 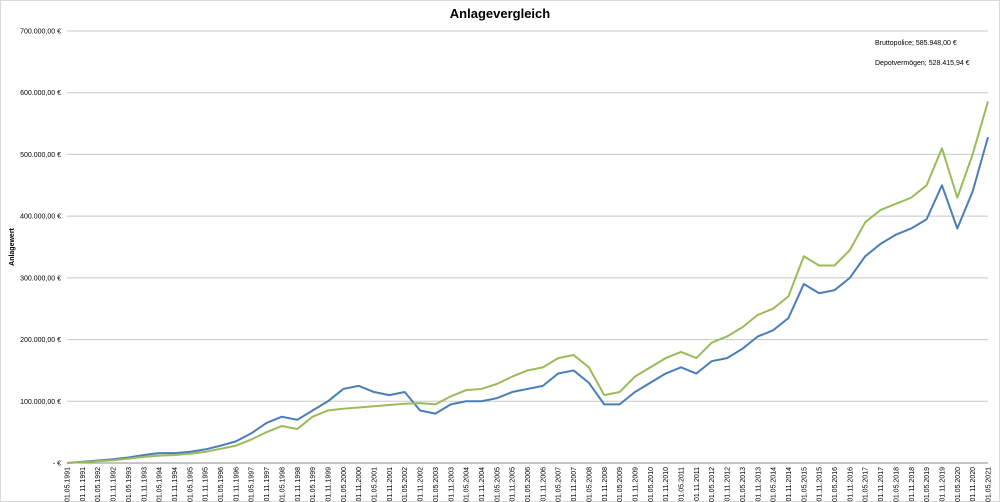 I want to click on x-tick-label: 01.11.1993, so click(x=144, y=484).